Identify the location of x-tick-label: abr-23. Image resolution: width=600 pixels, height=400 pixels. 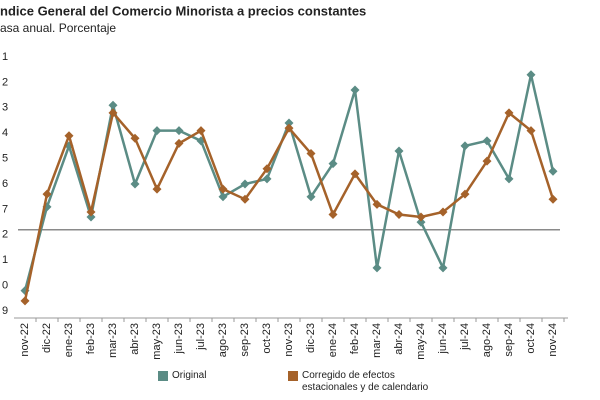
(135, 339).